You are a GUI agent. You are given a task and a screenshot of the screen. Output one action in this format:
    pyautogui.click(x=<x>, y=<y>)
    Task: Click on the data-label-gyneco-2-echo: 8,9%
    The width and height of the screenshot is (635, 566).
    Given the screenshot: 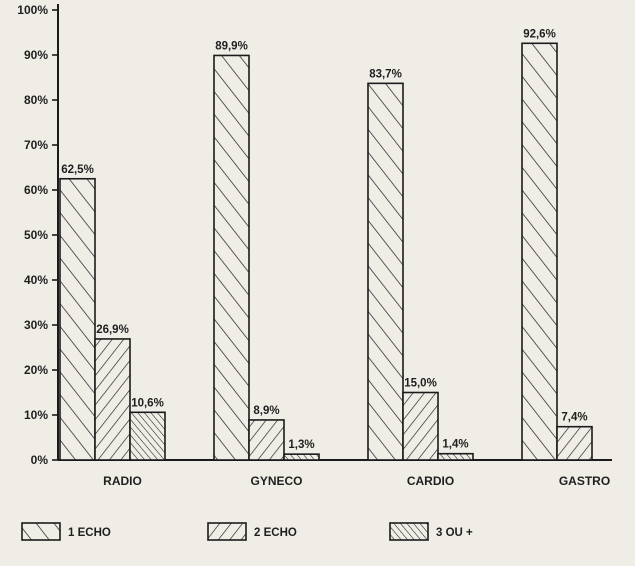 What is the action you would take?
    pyautogui.click(x=266, y=411)
    